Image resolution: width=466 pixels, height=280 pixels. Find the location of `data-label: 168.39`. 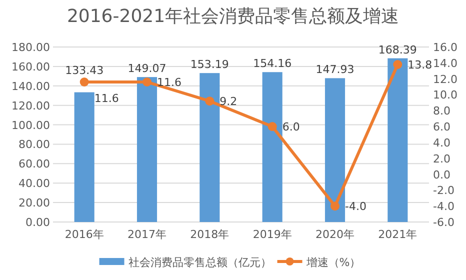

data-label: 168.39 is located at coordinates (397, 49).